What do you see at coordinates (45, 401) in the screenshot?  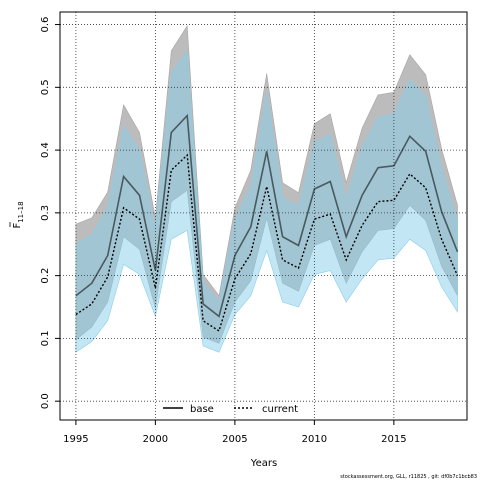 I see `y-tick-label-0: 0.0` at bounding box center [45, 401].